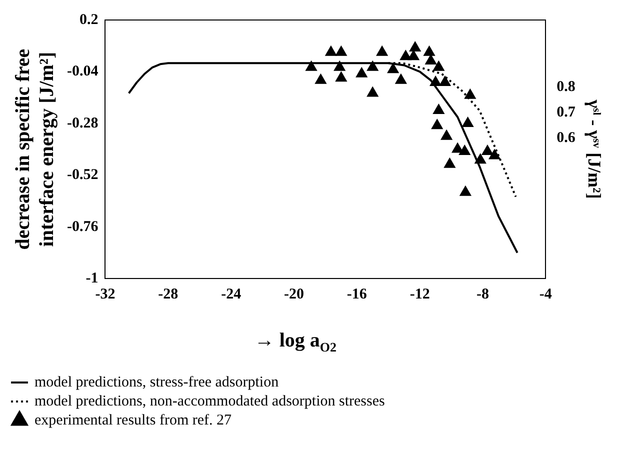 The height and width of the screenshot is (450, 620). Describe the element at coordinates (420, 294) in the screenshot. I see `x-tick-label: -12` at that location.